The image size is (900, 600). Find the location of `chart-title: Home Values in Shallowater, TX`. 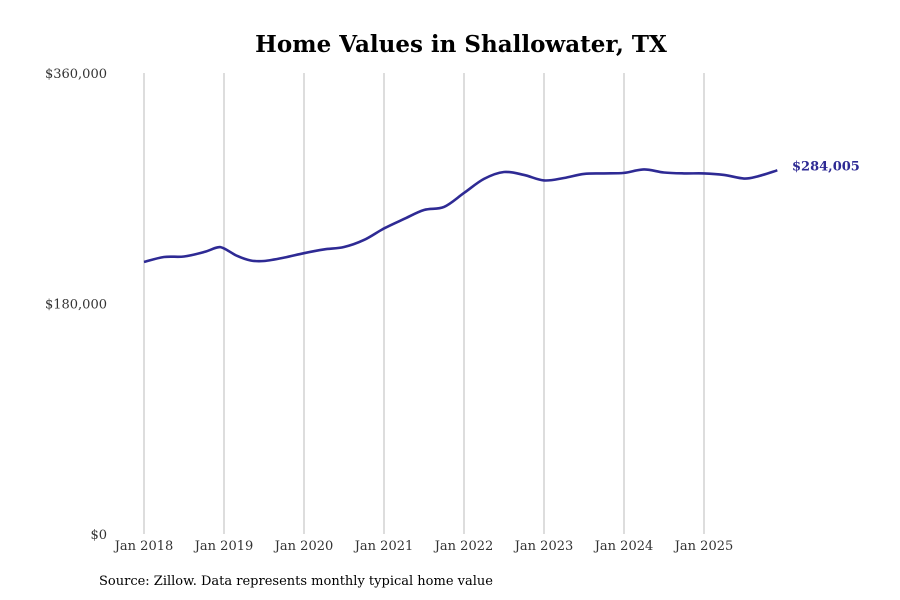

chart-title: Home Values in Shallowater, TX is located at coordinates (461, 44).